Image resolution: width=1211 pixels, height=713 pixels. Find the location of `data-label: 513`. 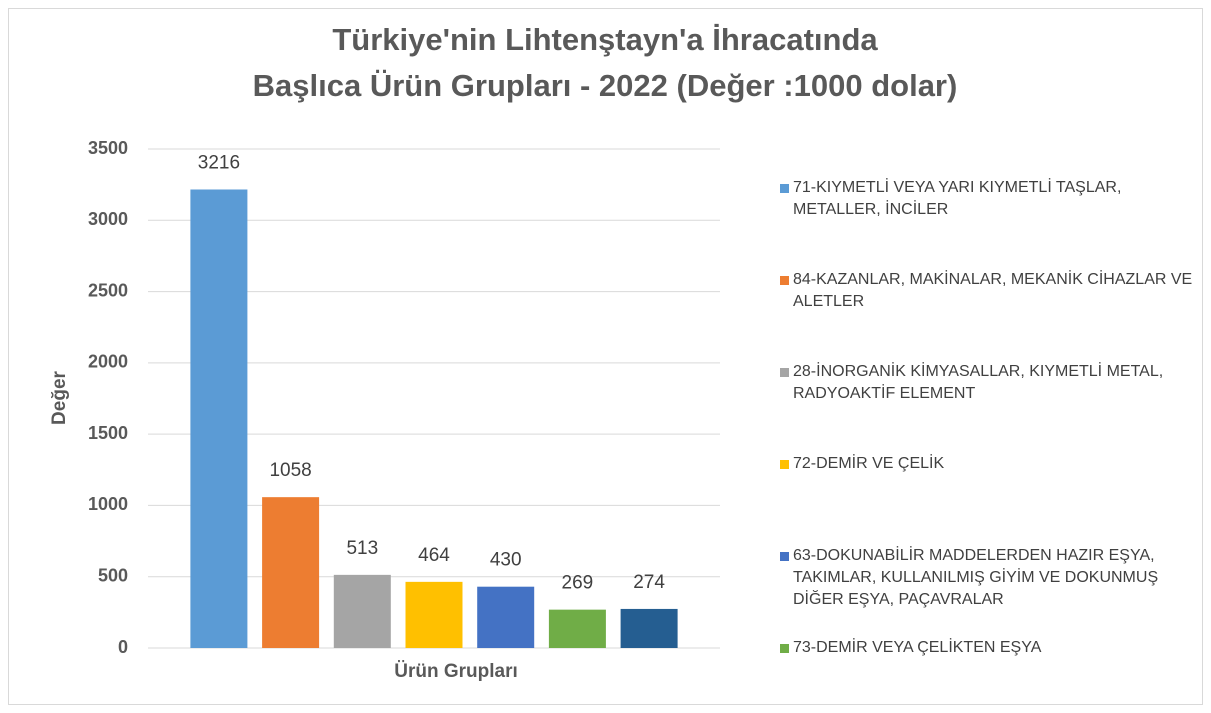

data-label: 513 is located at coordinates (362, 548).